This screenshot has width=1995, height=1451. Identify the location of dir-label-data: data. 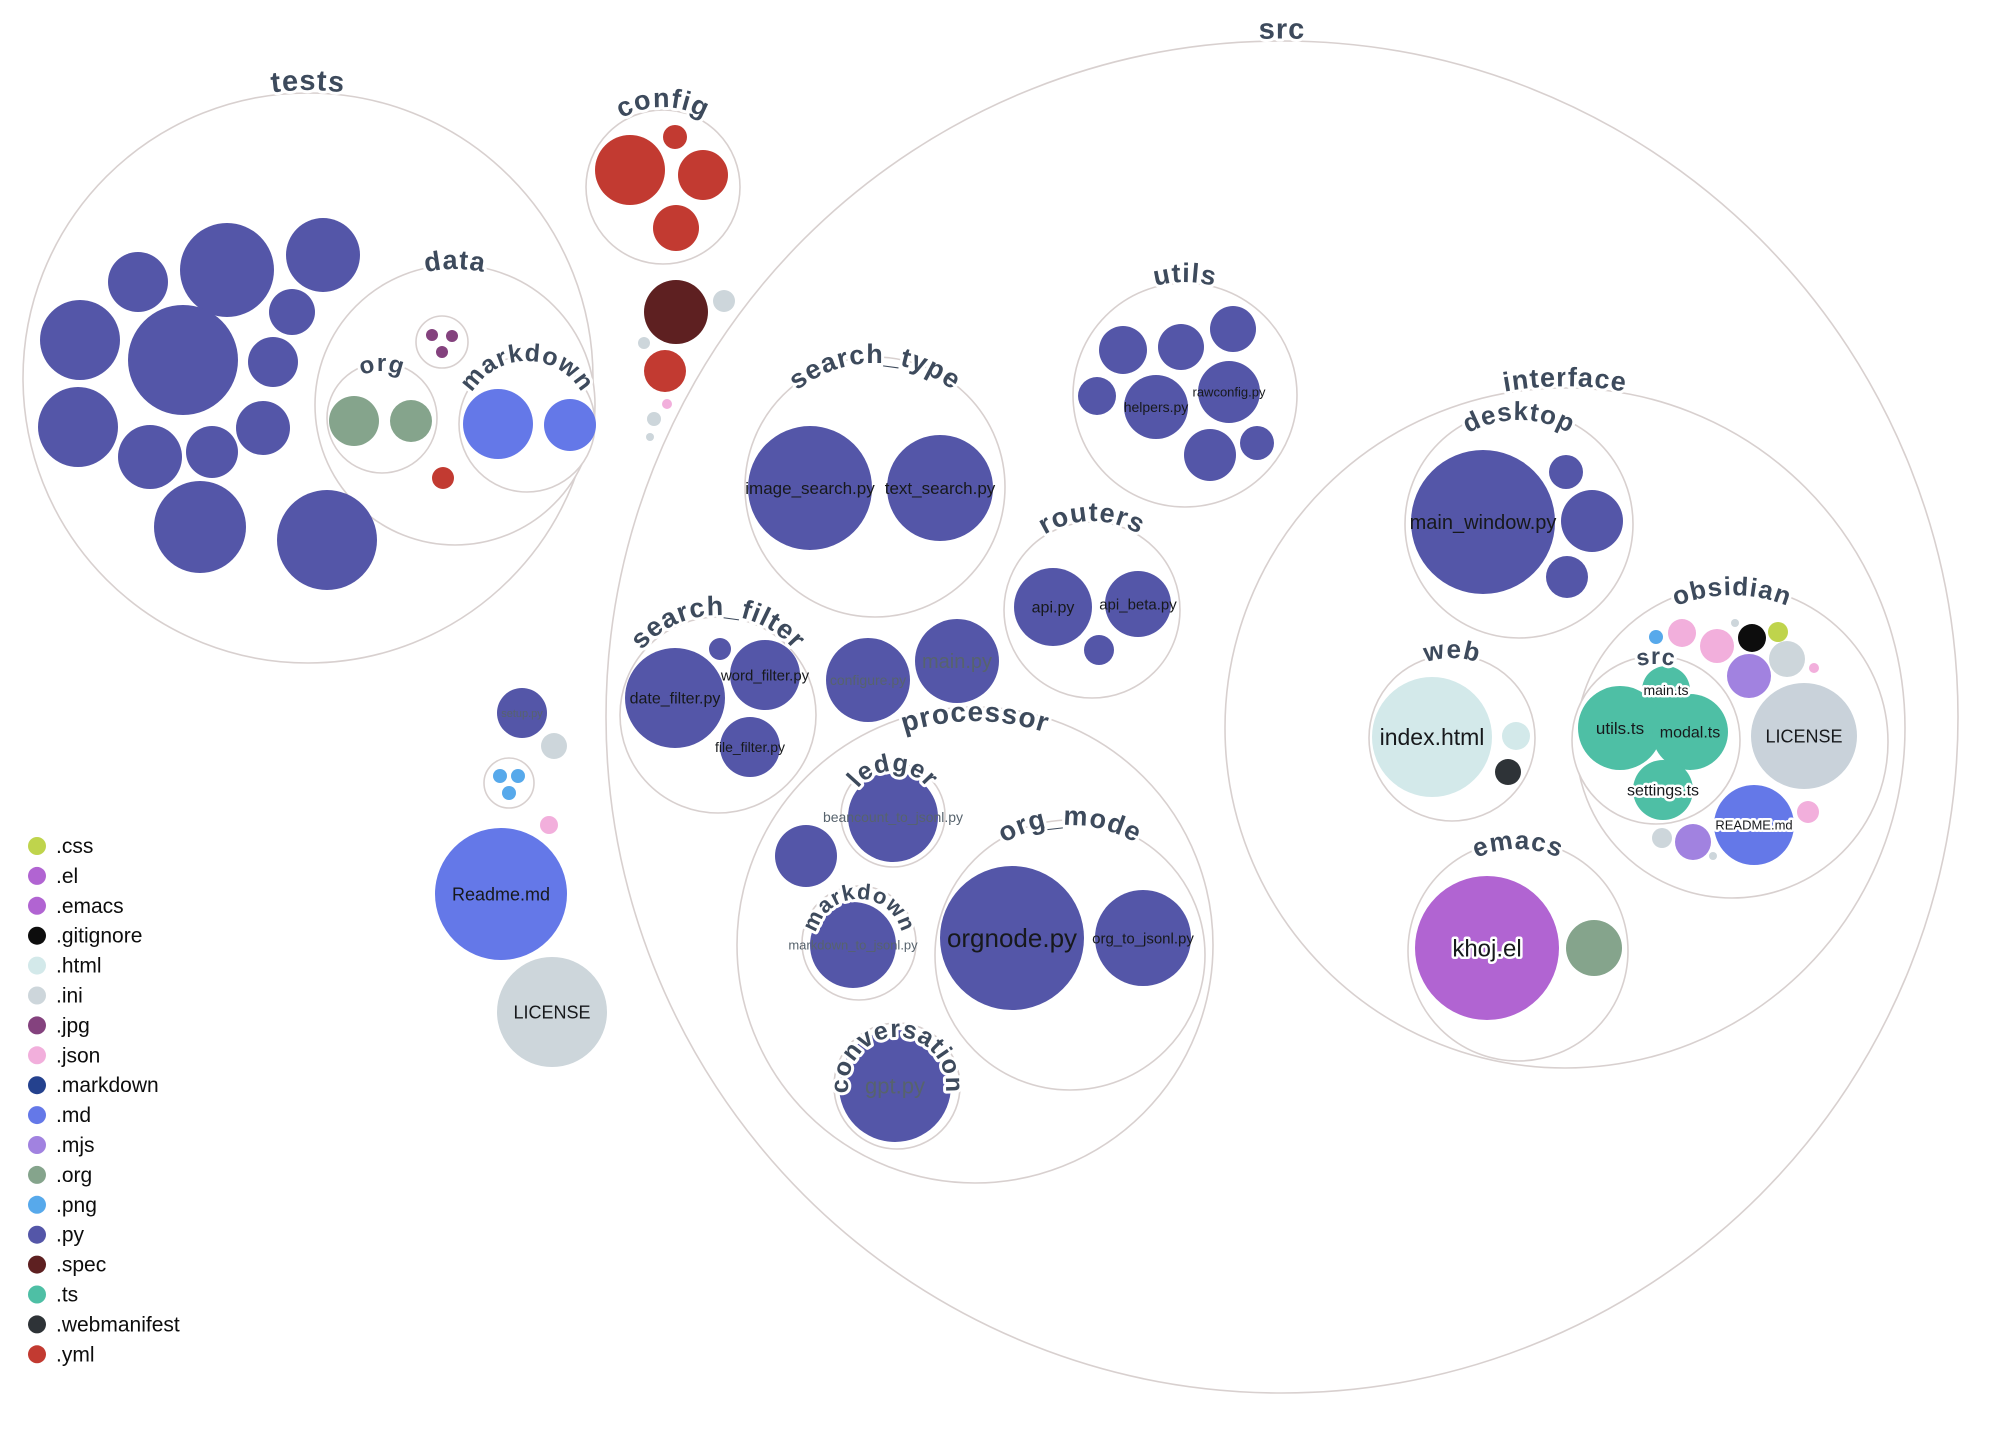
(455, 261).